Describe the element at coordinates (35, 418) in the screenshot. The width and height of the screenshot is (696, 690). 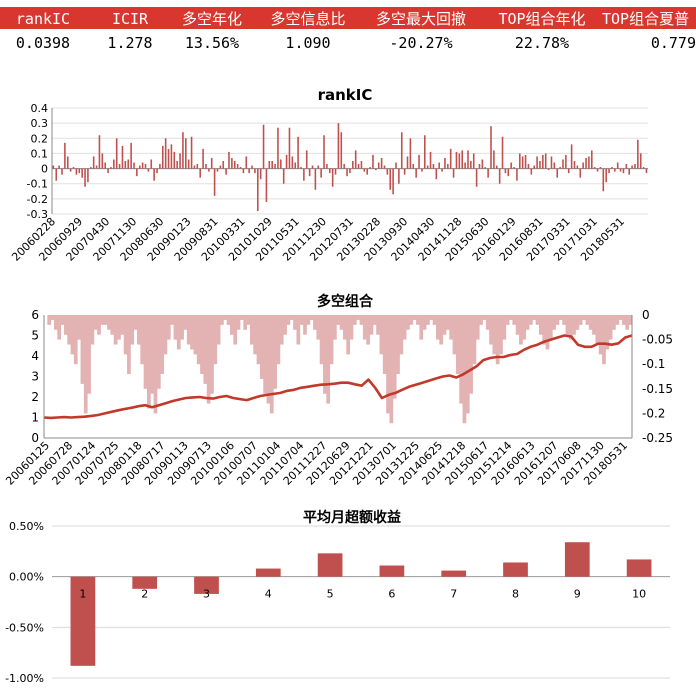
I see `y-left-tick-label: 1` at that location.